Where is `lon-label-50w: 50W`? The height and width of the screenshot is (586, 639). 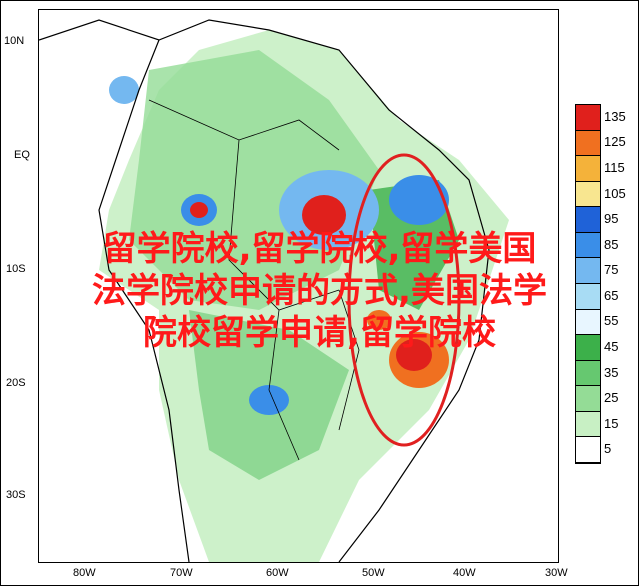
lon-label-50w: 50W is located at coordinates (373, 573).